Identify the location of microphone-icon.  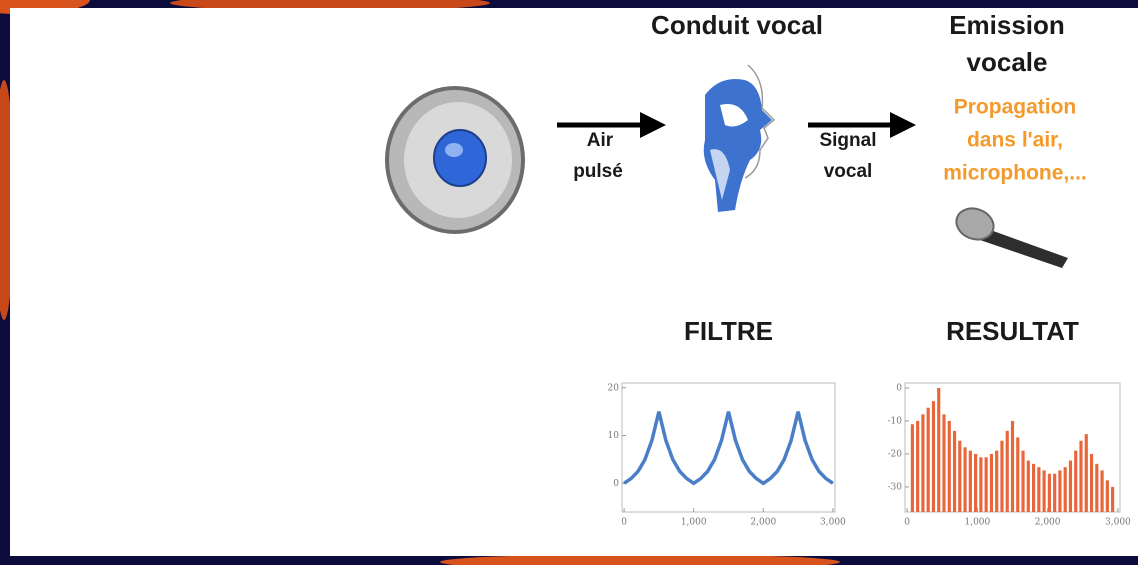
(1011, 237).